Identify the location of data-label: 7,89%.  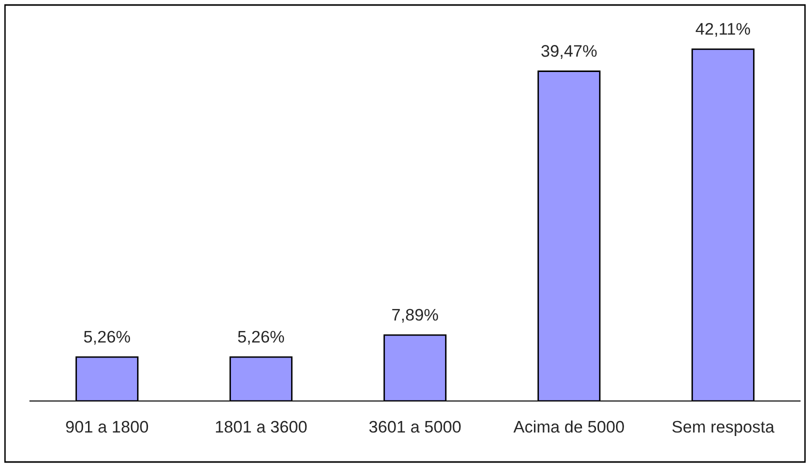
(415, 315).